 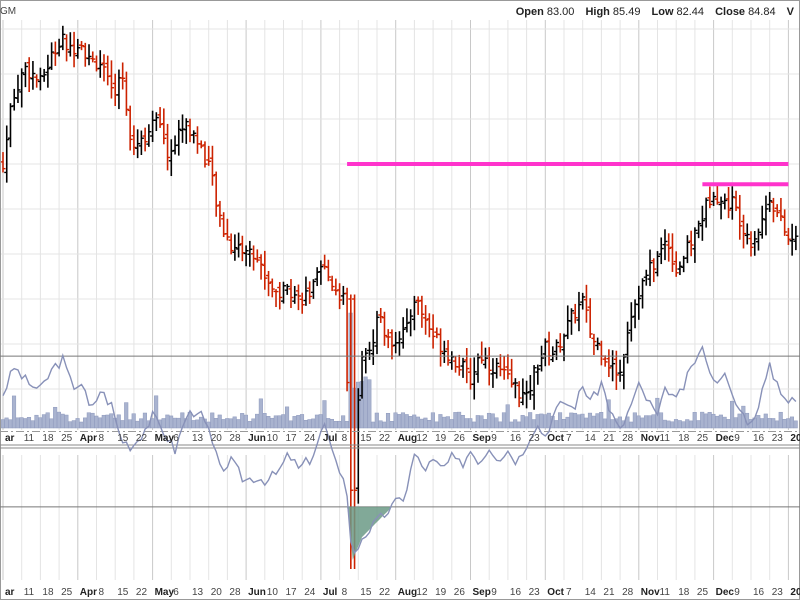 I want to click on x-tick-label: 26, so click(x=460, y=592).